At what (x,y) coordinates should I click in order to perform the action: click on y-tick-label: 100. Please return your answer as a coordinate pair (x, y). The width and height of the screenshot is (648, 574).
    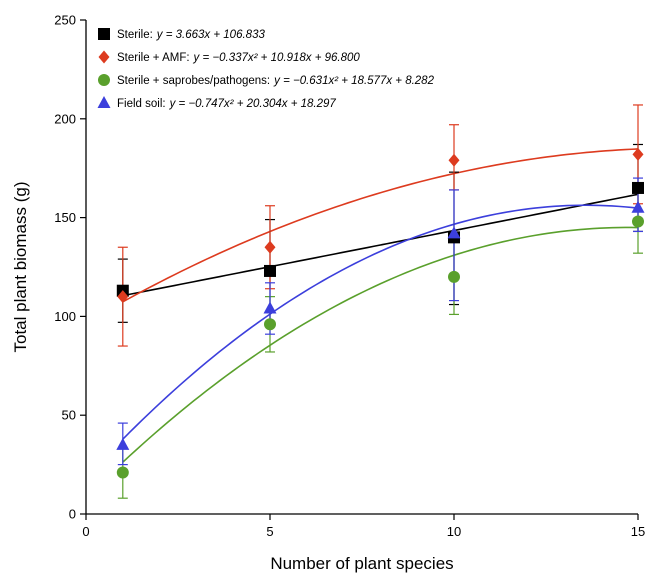
    Looking at the image, I should click on (65, 316).